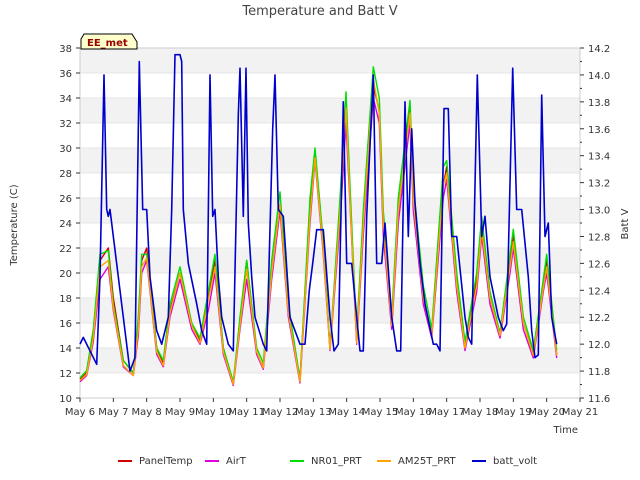  I want to click on x-tick-label: May 13, so click(313, 412).